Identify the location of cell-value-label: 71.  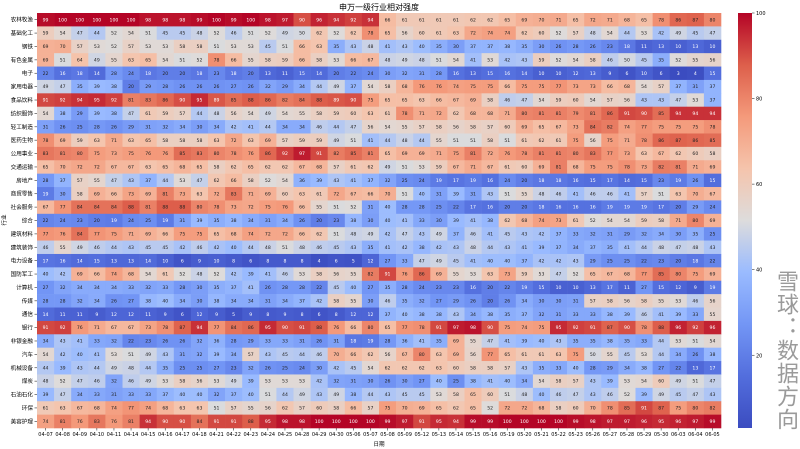
(507, 114).